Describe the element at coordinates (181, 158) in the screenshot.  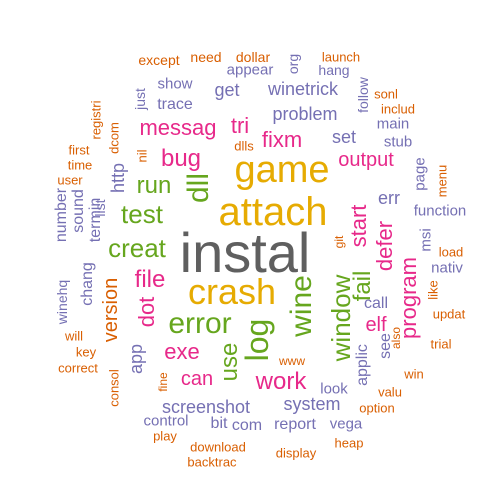
I see `word-bug: bug` at that location.